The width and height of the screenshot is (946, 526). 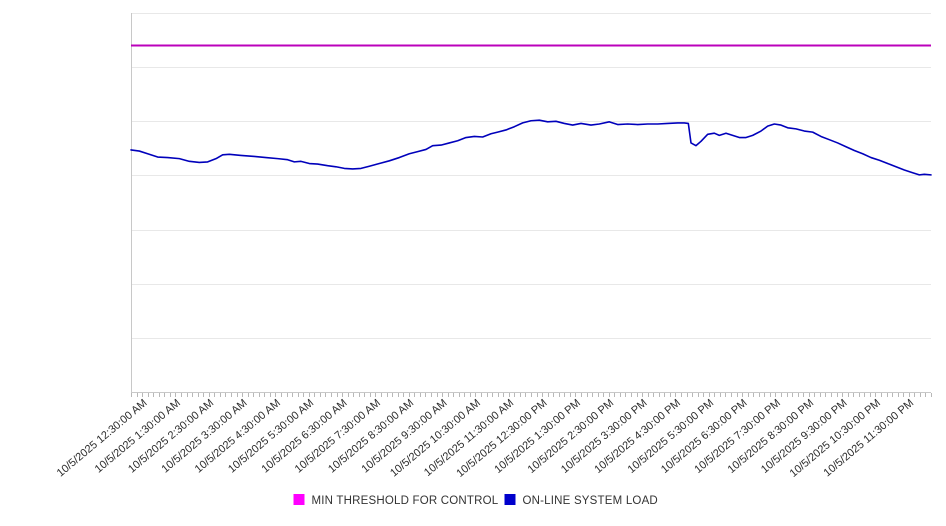 What do you see at coordinates (405, 501) in the screenshot?
I see `legend-label: MIN THRESHOLD FOR CONTROL` at bounding box center [405, 501].